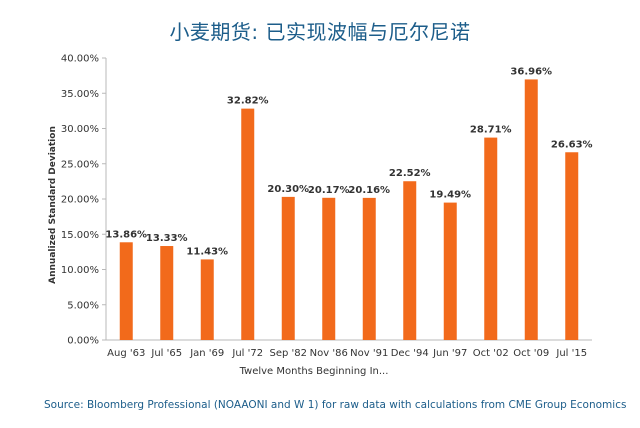  Describe the element at coordinates (83, 341) in the screenshot. I see `y-tick-label: 0.00%` at that location.